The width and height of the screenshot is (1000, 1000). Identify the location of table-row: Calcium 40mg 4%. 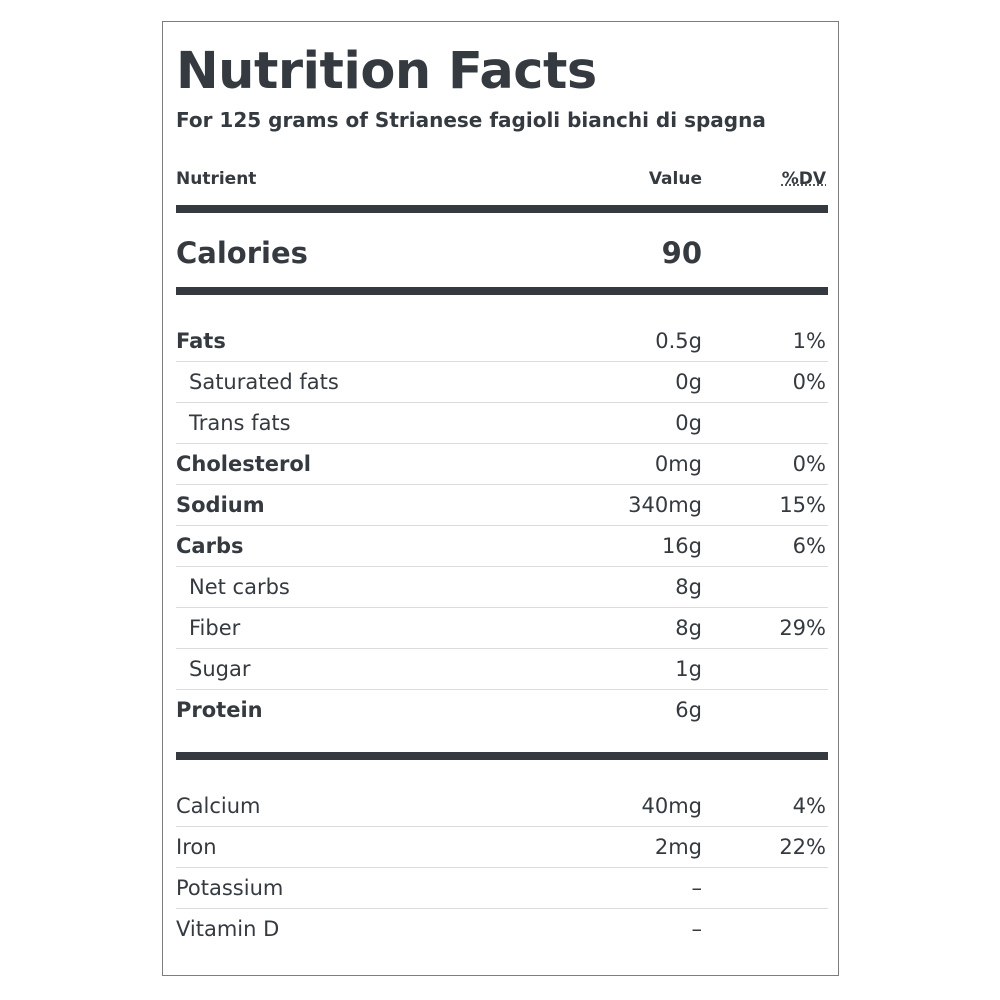
(502, 806).